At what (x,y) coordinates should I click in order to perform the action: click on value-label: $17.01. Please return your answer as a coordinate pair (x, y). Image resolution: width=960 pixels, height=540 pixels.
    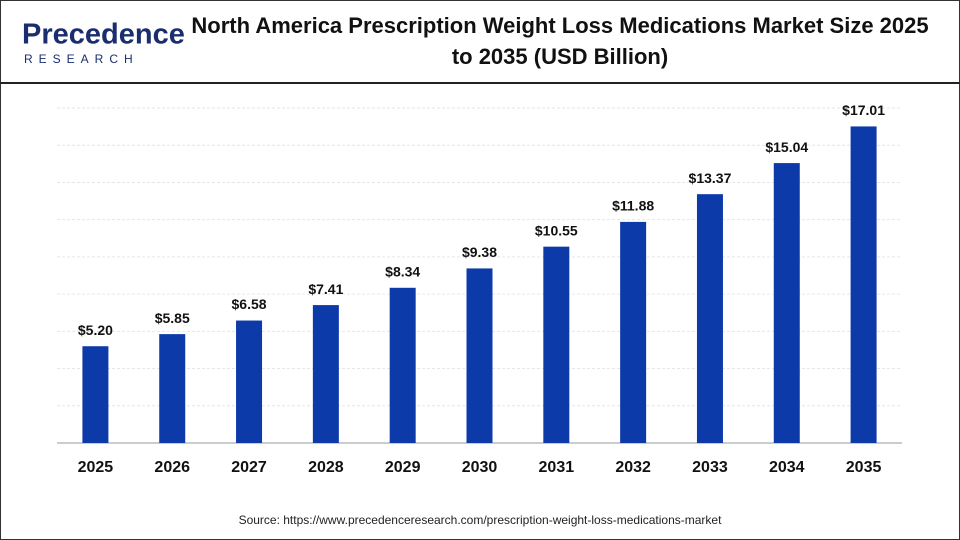
    Looking at the image, I should click on (863, 110).